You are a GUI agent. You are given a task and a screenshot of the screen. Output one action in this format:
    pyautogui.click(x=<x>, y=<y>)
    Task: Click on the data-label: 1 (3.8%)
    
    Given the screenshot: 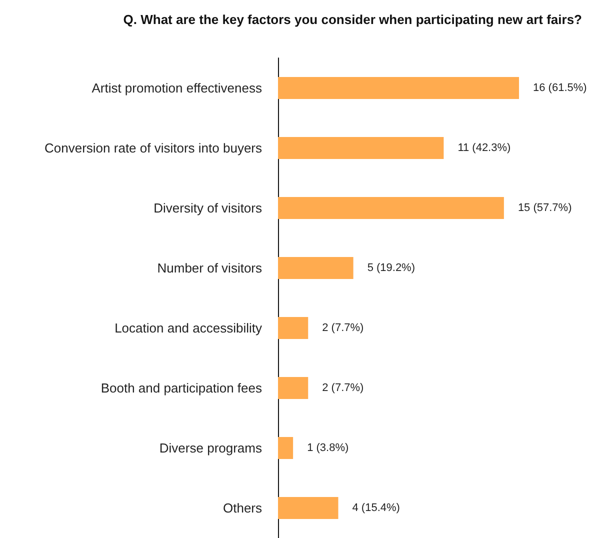 What is the action you would take?
    pyautogui.click(x=328, y=448)
    